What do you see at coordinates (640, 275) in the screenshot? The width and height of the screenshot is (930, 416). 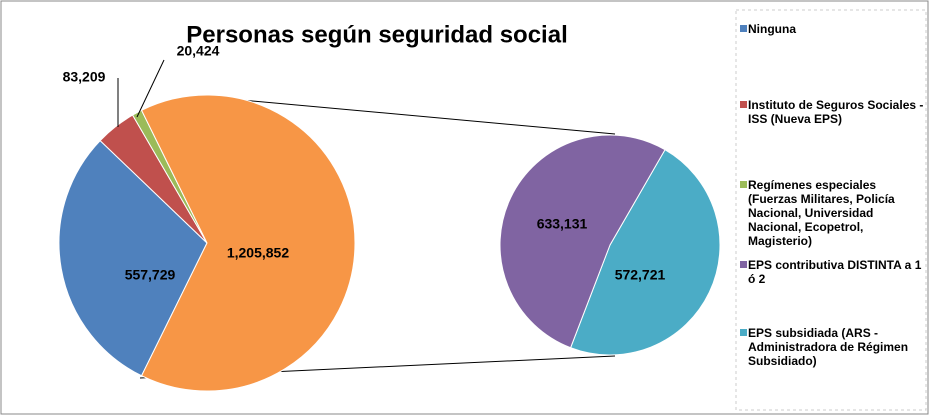 I see `data-label: 572,721` at bounding box center [640, 275].